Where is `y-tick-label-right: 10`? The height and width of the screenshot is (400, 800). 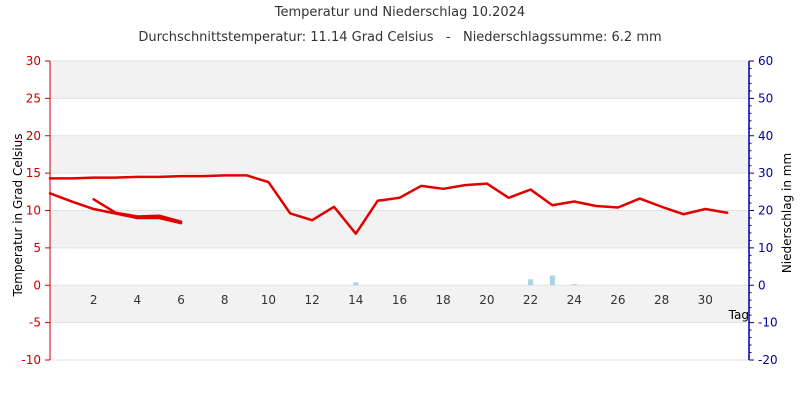 y-tick-label-right: 10 is located at coordinates (765, 248).